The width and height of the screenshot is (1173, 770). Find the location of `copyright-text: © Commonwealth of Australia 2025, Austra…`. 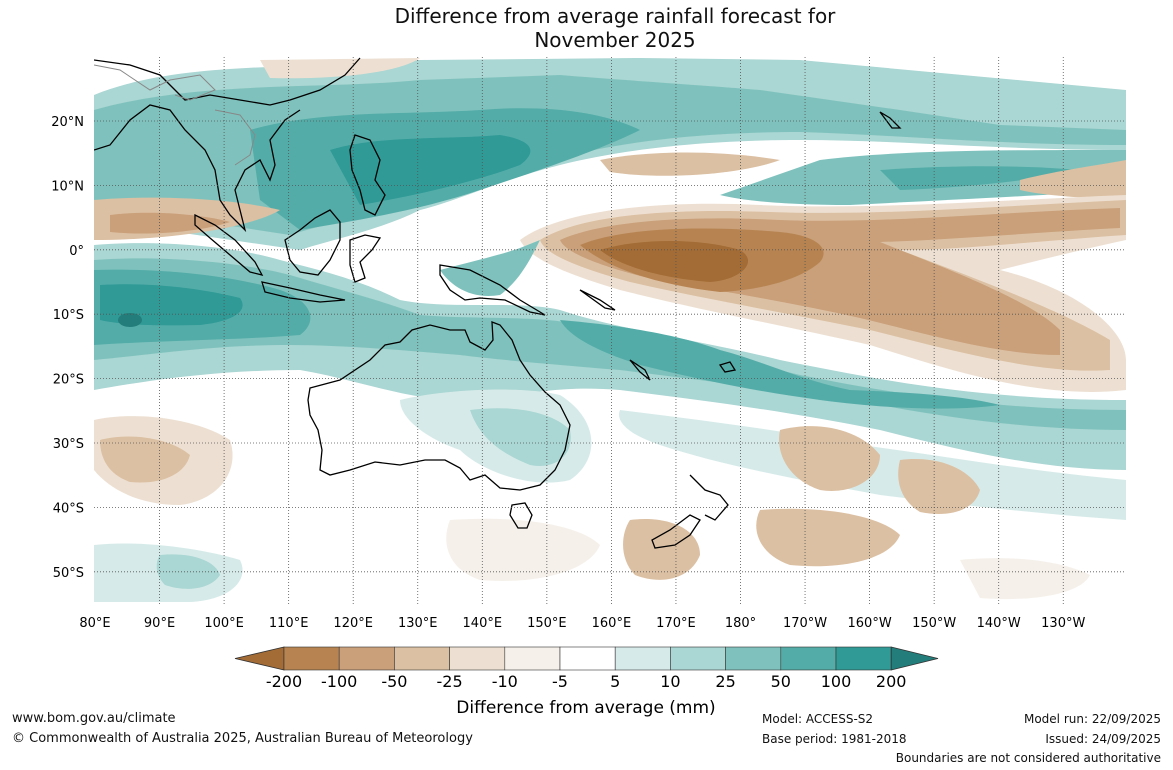

copyright-text: © Commonwealth of Australia 2025, Austra… is located at coordinates (242, 738).